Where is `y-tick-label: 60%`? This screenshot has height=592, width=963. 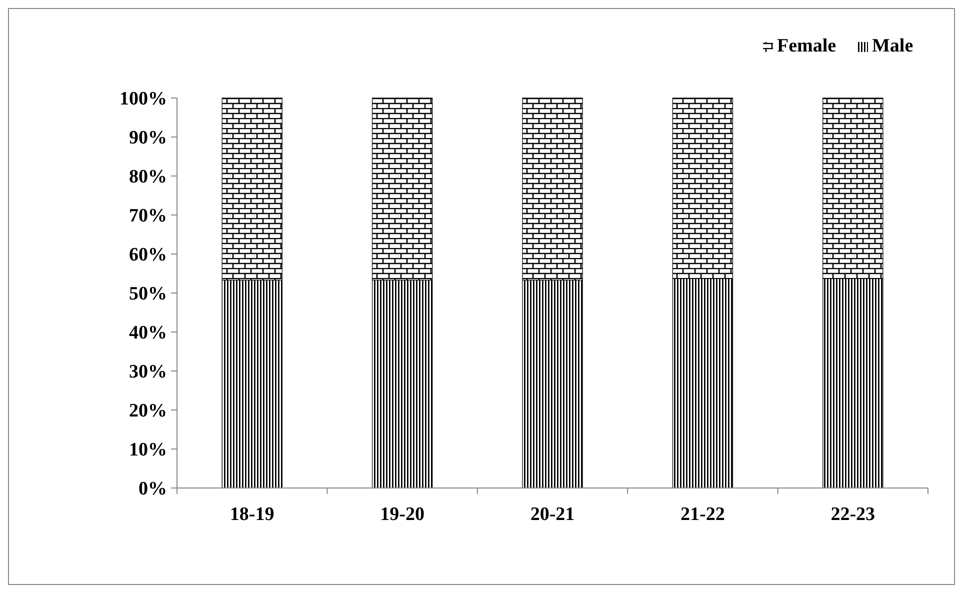
y-tick-label: 60% is located at coordinates (148, 255).